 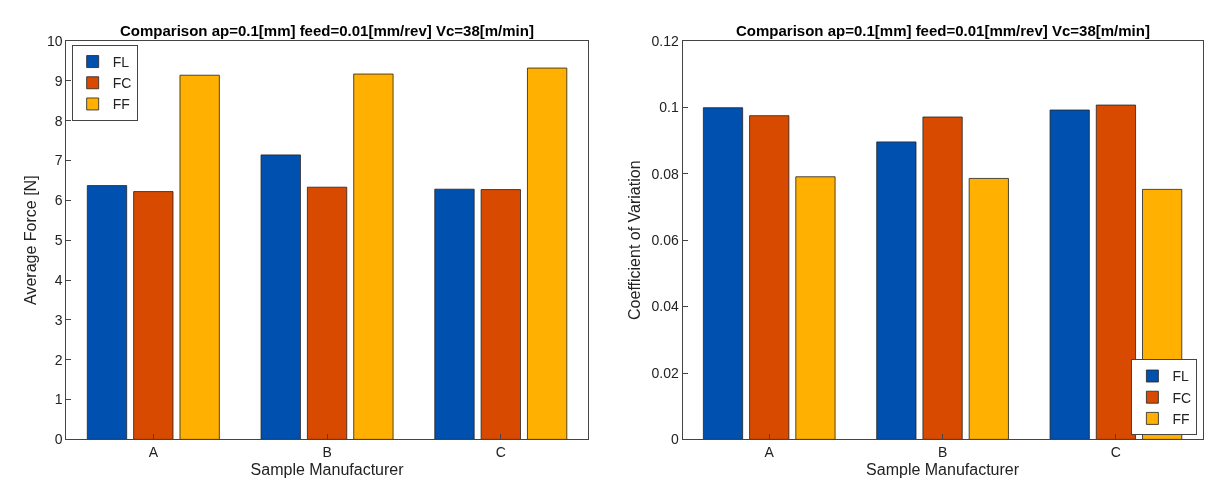 What do you see at coordinates (669, 107) in the screenshot?
I see `y-tick-label: 0.1` at bounding box center [669, 107].